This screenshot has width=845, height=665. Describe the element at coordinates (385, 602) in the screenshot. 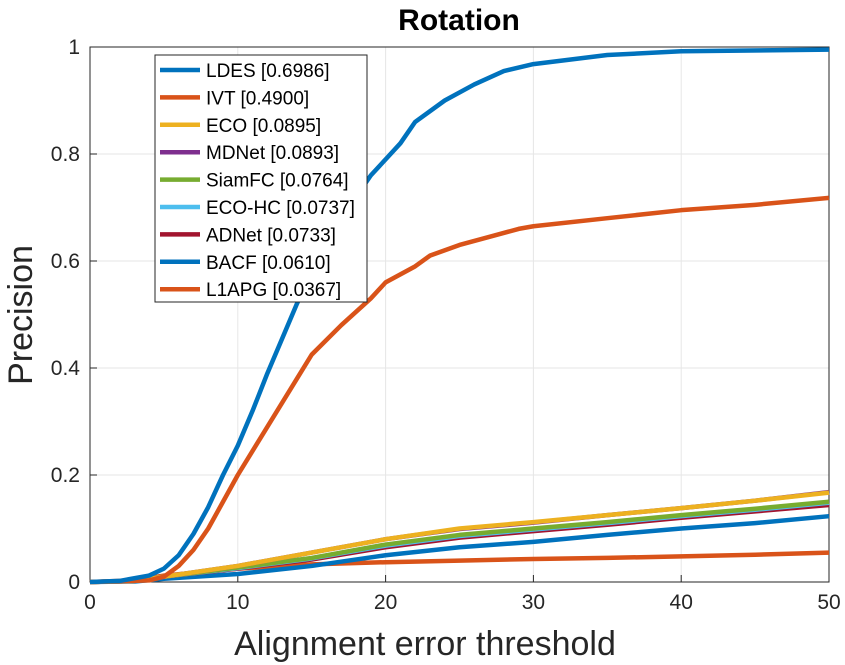

I see `x-tick-label: 20` at that location.